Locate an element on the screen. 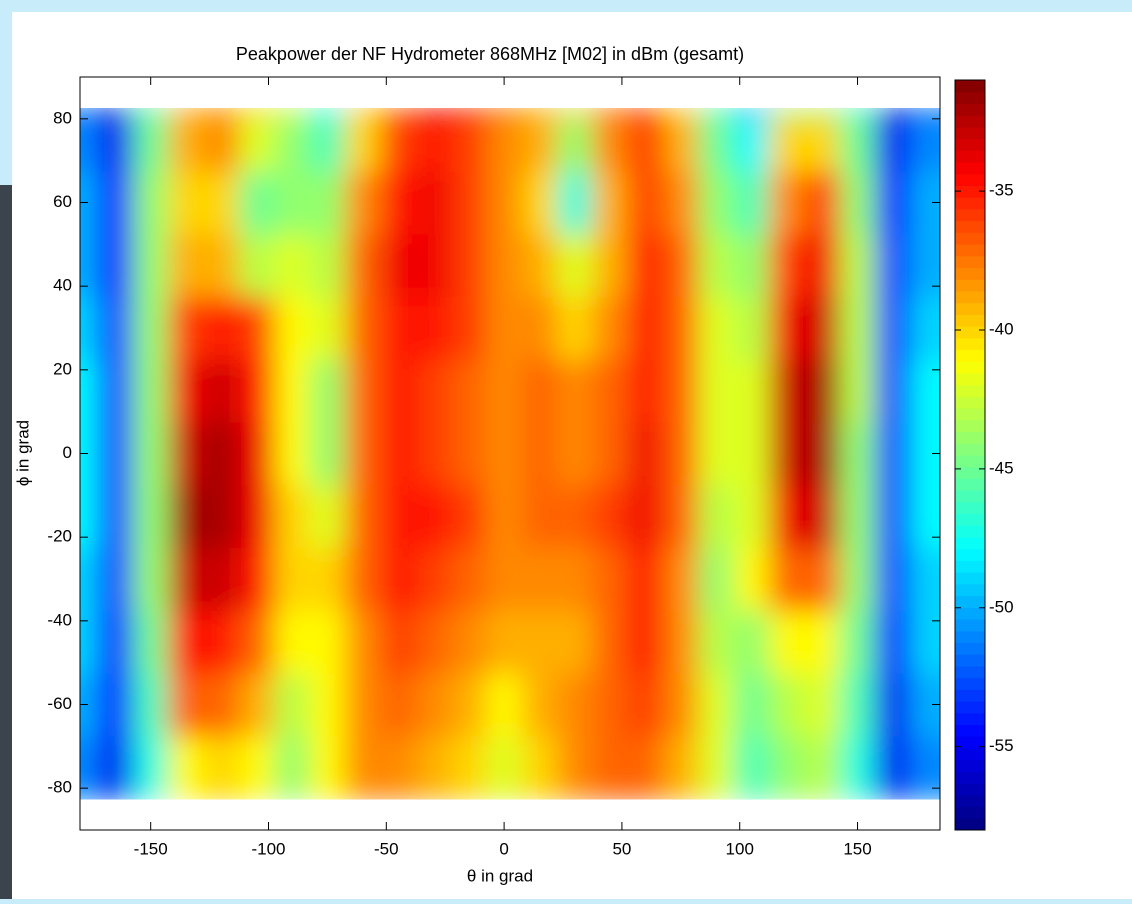 The height and width of the screenshot is (904, 1132). x-tick-label: -50 is located at coordinates (386, 848).